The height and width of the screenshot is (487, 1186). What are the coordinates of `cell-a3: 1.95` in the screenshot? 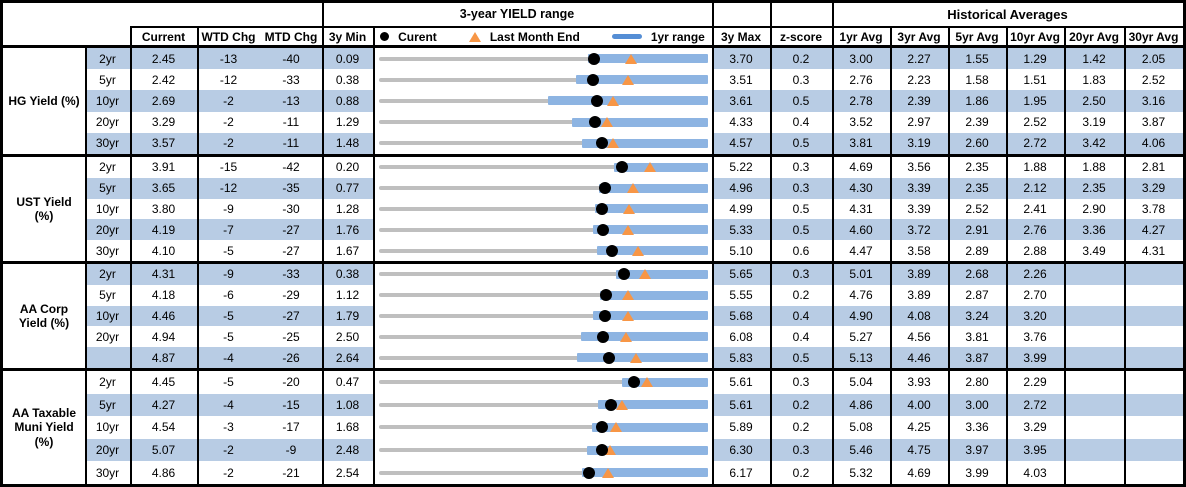 It's located at (1035, 101).